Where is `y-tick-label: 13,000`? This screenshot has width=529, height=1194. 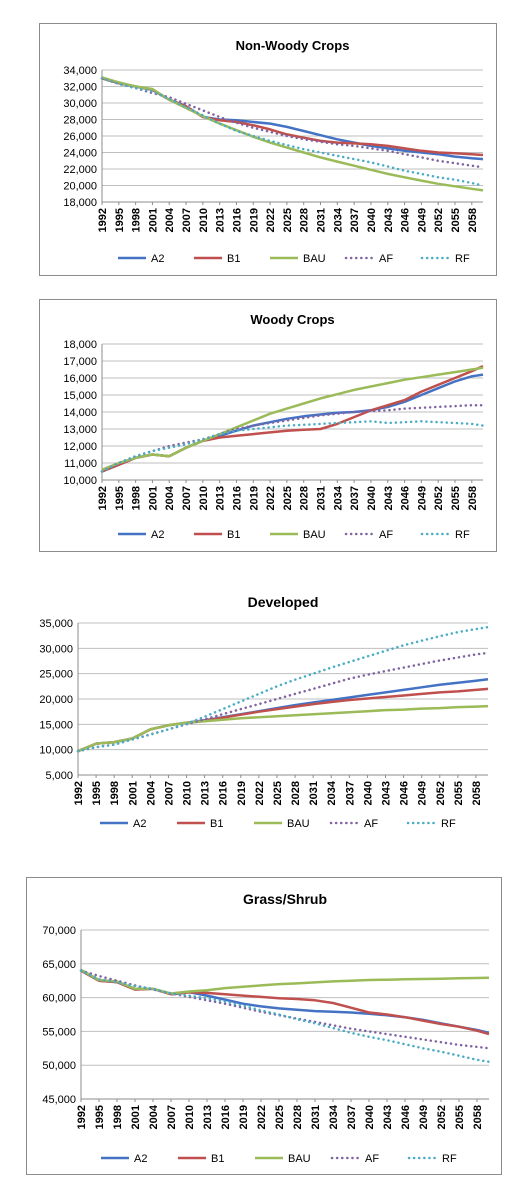
y-tick-label: 13,000 is located at coordinates (80, 430).